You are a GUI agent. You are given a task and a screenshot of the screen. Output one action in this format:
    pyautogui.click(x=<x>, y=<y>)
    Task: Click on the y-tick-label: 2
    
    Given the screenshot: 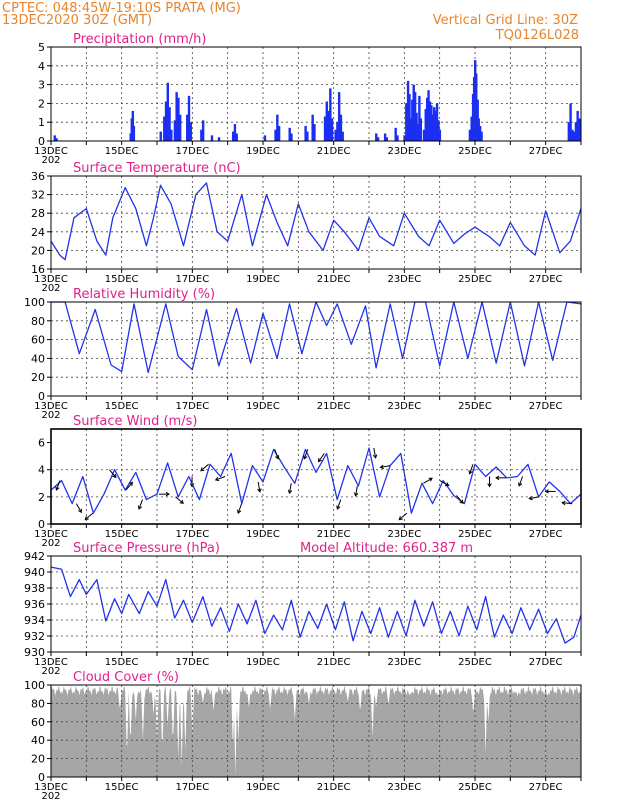 What is the action you would take?
    pyautogui.click(x=41, y=103)
    